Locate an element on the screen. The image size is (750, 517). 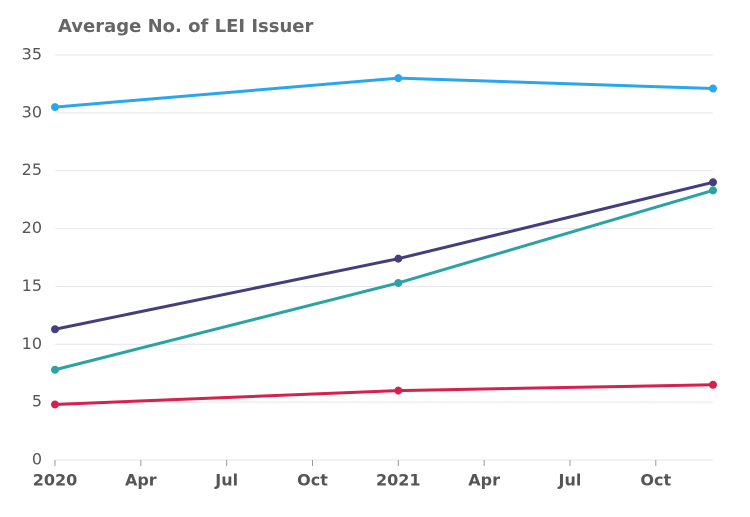
x-tick-label: 2021 is located at coordinates (398, 480).